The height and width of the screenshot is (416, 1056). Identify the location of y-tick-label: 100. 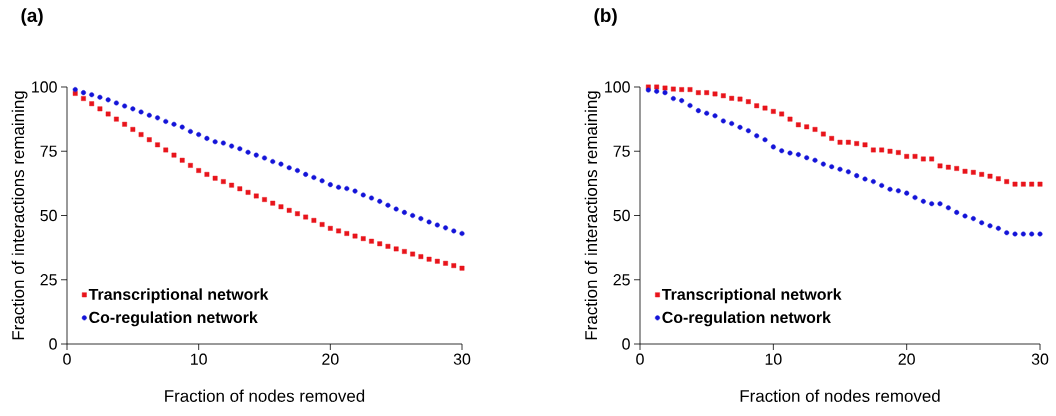
(44, 87).